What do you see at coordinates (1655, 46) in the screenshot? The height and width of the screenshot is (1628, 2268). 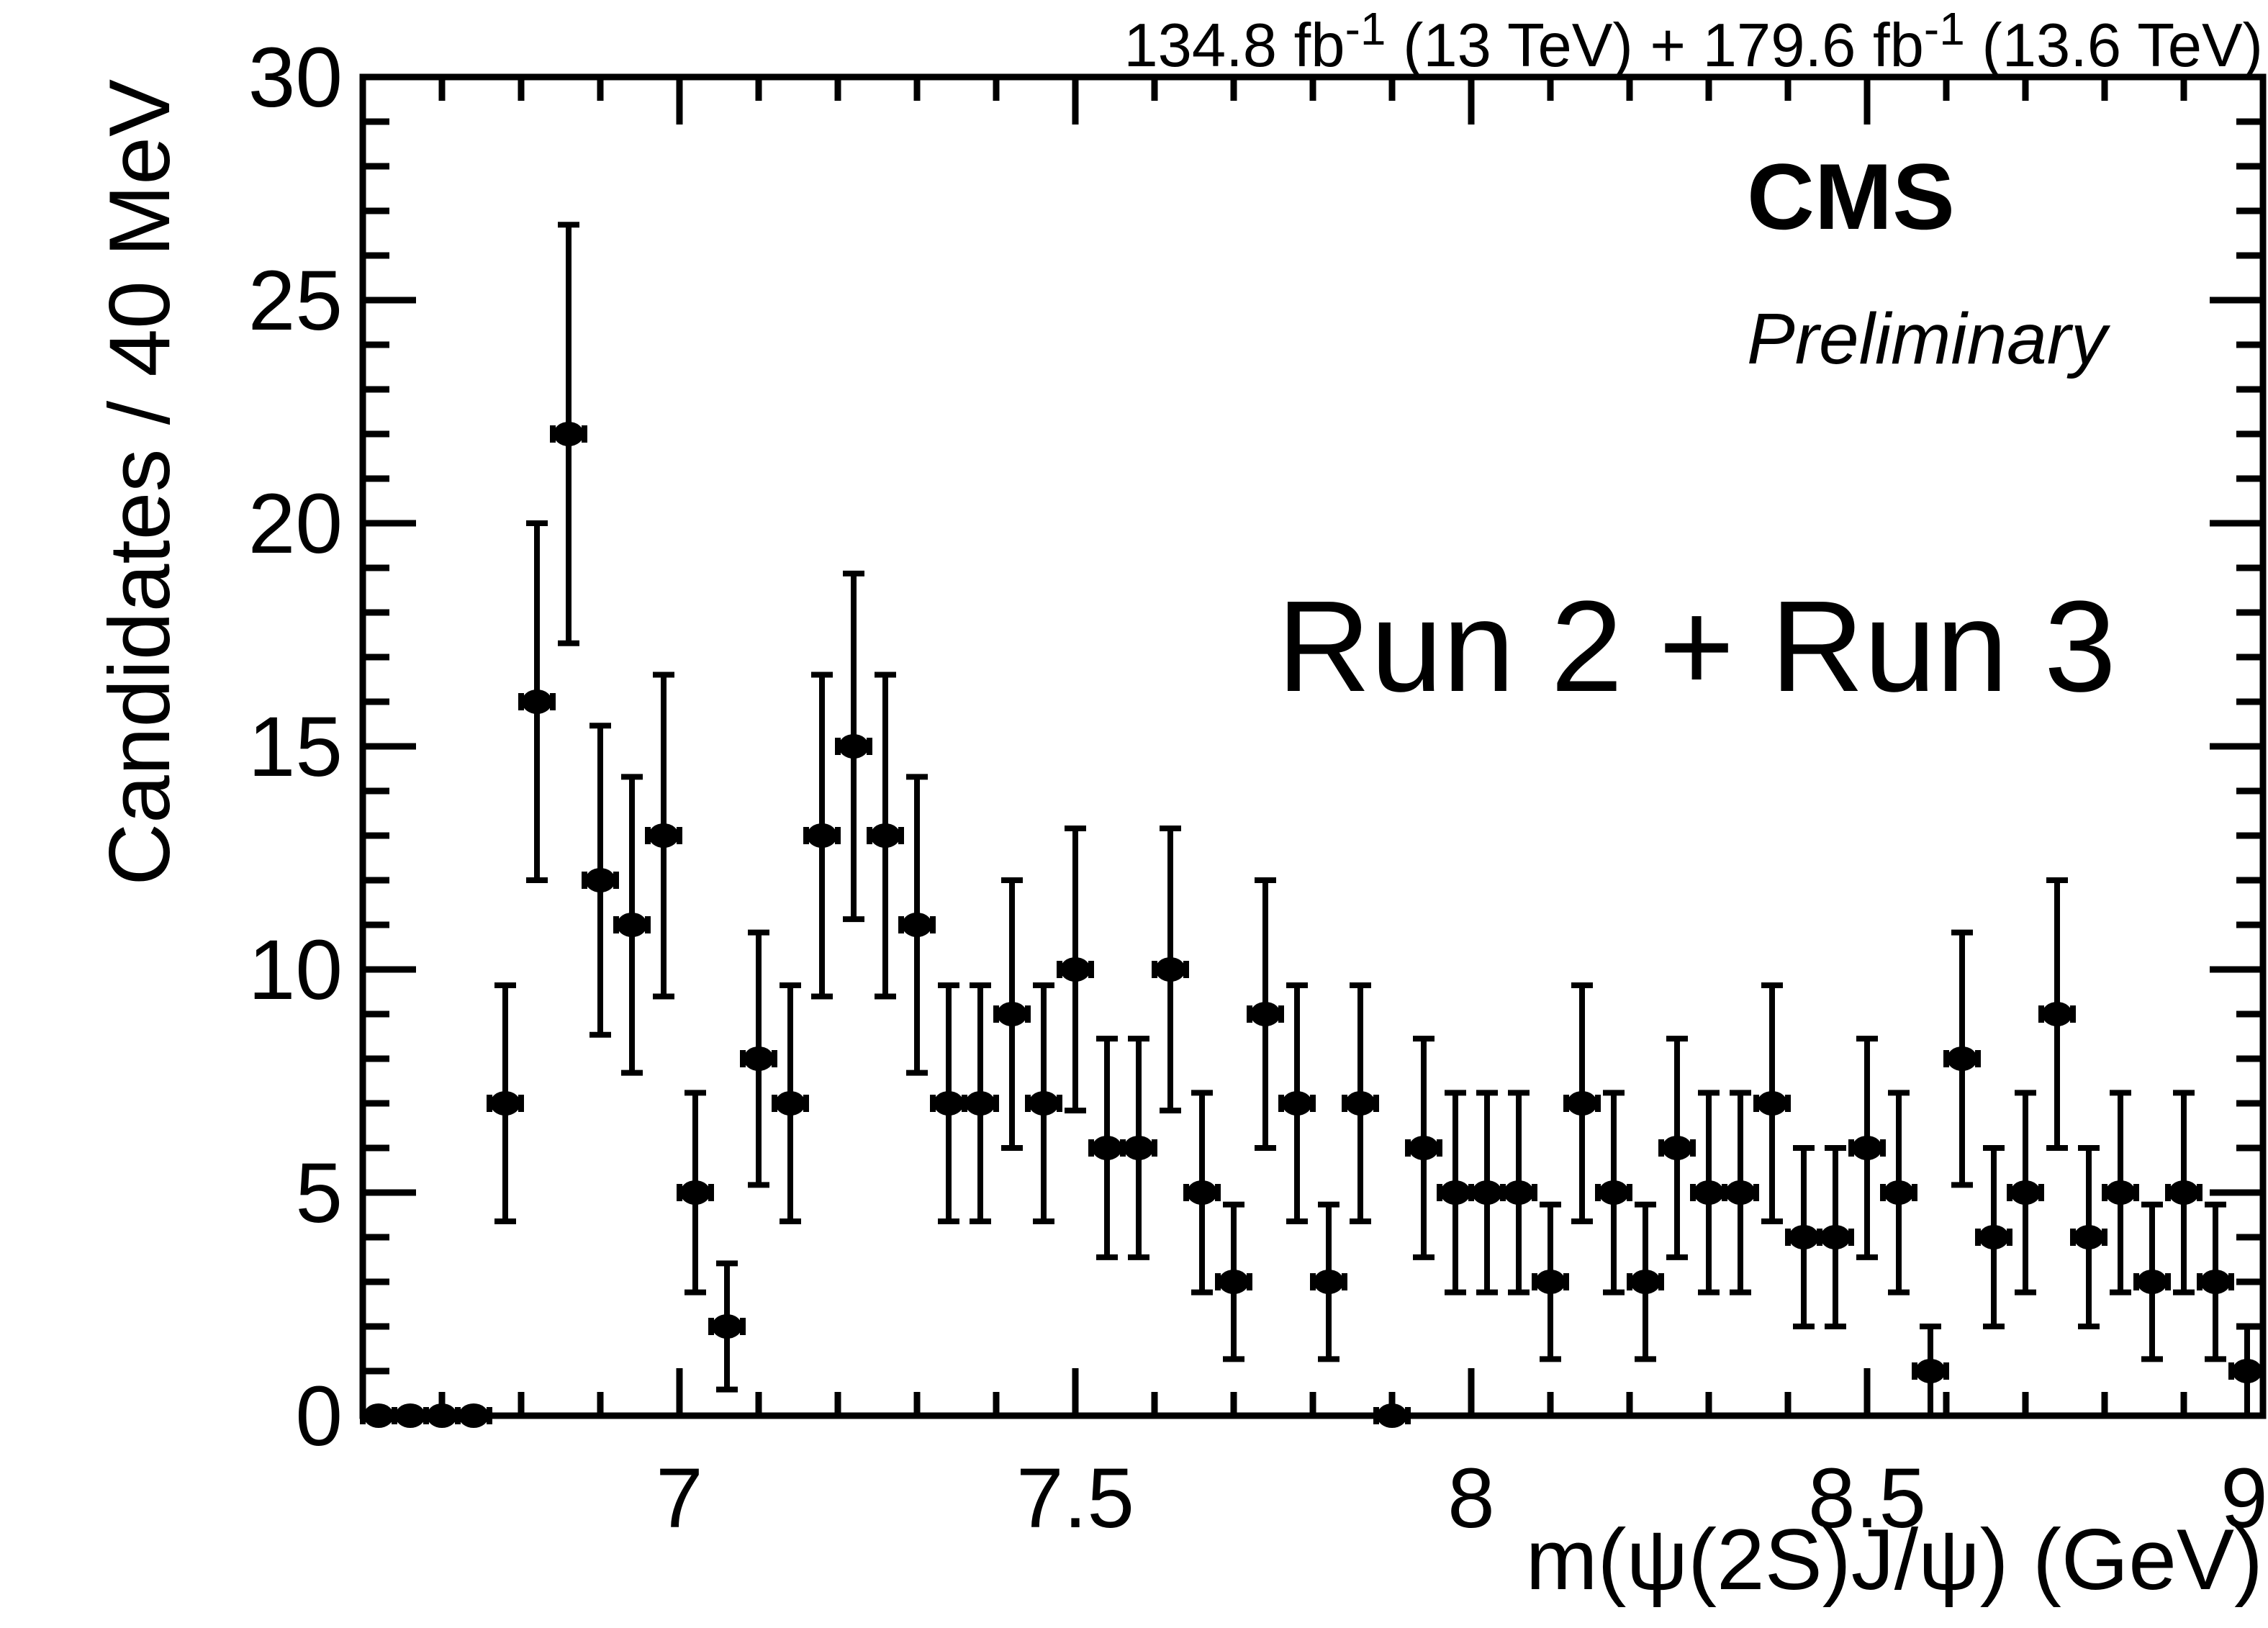 I see `lumi-text-segment: (13 TeV) + 179.6 fb` at bounding box center [1655, 46].